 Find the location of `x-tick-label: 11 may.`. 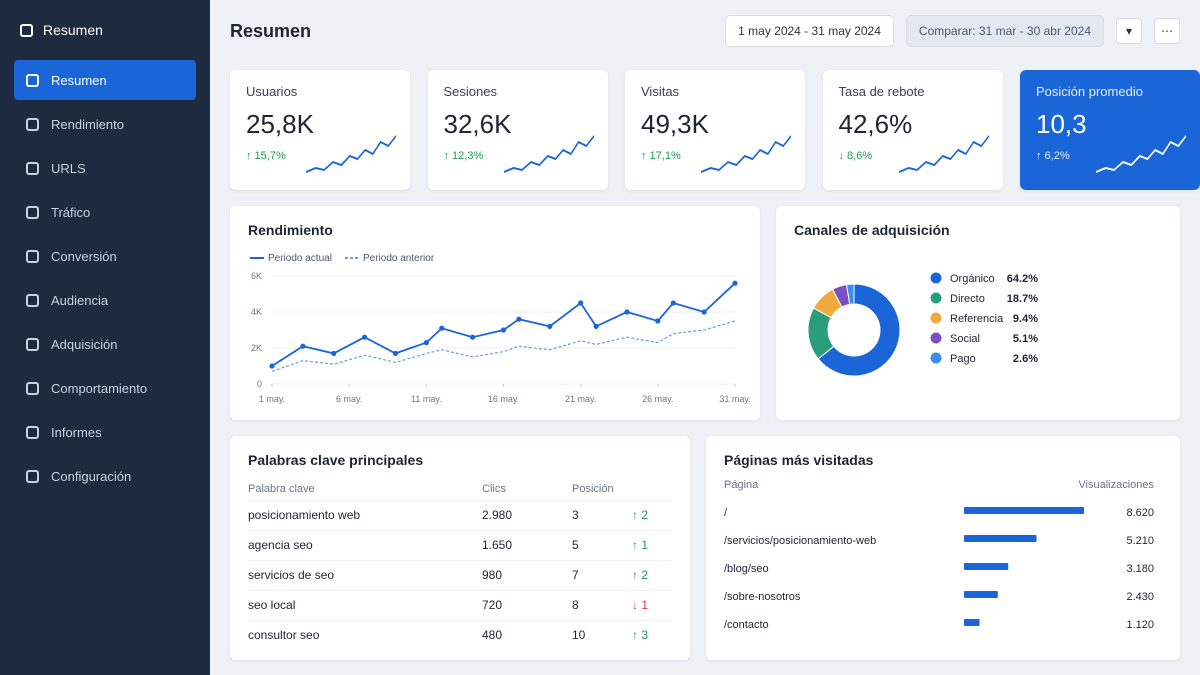

x-tick-label: 11 may. is located at coordinates (426, 399).